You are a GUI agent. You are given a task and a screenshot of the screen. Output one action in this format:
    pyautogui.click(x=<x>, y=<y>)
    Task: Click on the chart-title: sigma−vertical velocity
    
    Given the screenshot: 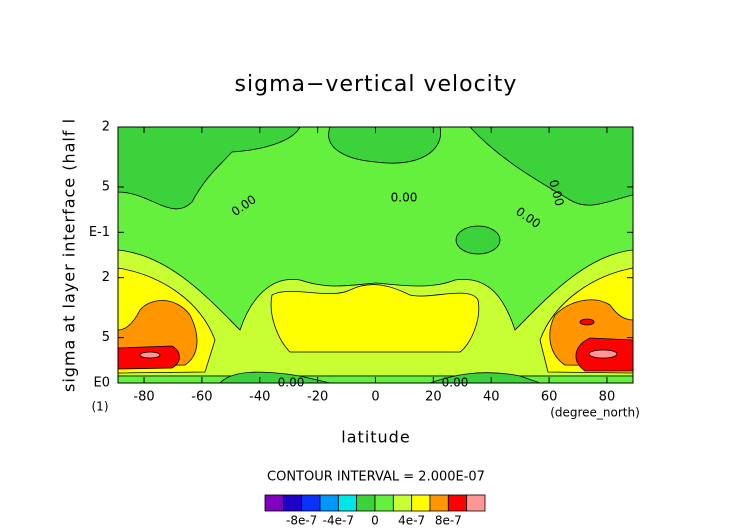 What is the action you would take?
    pyautogui.click(x=376, y=84)
    